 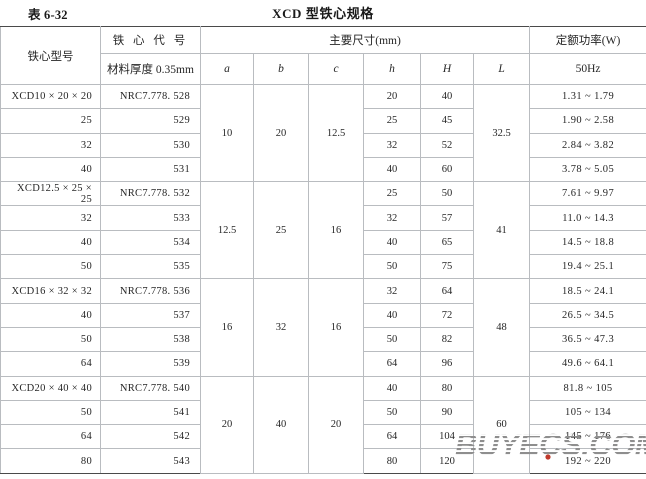 I want to click on cell-code: 538, so click(x=150, y=339).